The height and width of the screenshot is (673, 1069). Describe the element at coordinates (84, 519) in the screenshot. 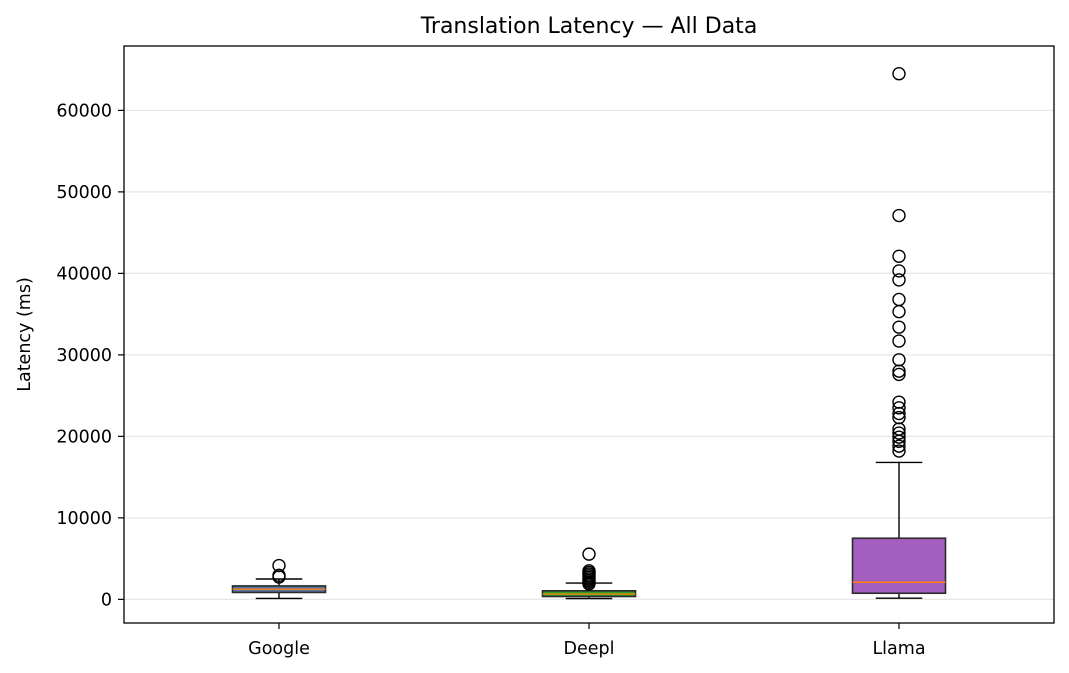

I see `y-tick-label: 10000` at that location.